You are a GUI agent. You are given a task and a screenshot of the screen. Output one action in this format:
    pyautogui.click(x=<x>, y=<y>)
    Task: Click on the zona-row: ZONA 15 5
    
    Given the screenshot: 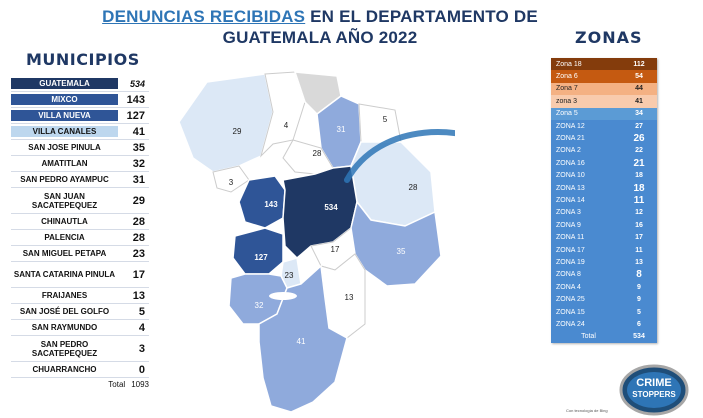 What is the action you would take?
    pyautogui.click(x=604, y=312)
    